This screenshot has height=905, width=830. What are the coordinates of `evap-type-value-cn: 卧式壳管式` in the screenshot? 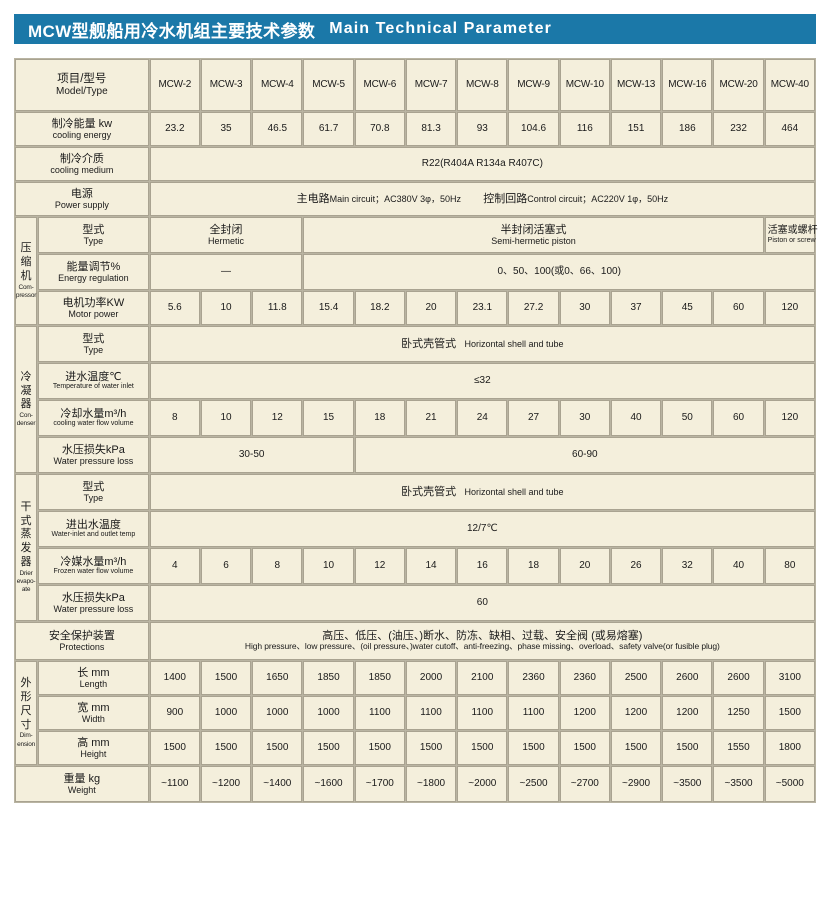 It's located at (429, 491).